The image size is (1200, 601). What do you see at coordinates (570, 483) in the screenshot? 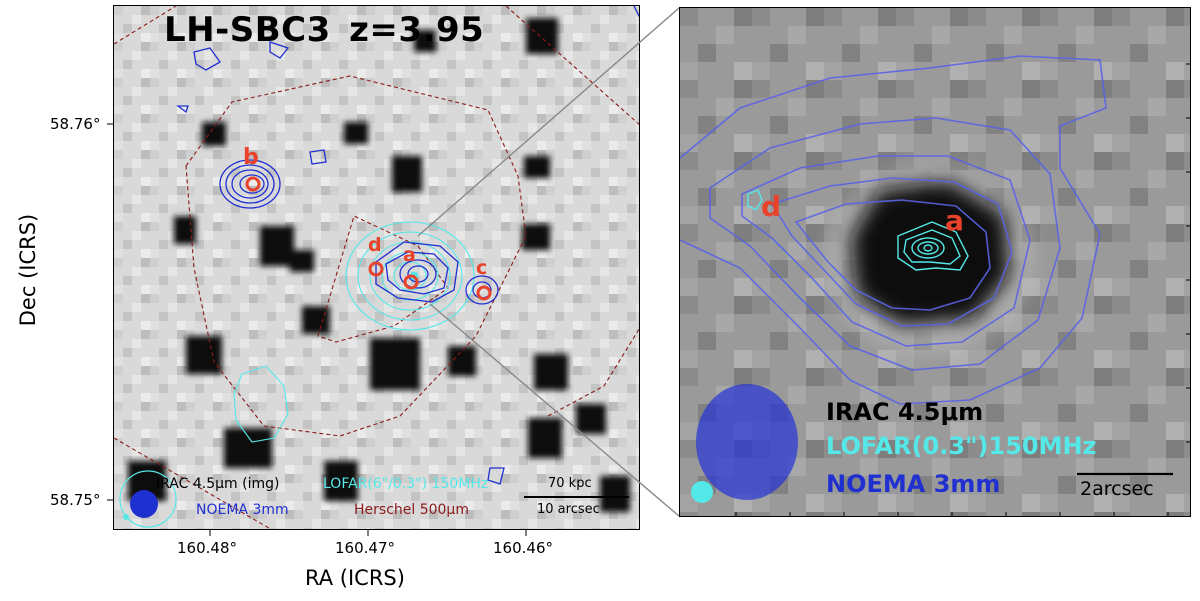
I see `scalebar-physical-label: 70 kpc` at bounding box center [570, 483].